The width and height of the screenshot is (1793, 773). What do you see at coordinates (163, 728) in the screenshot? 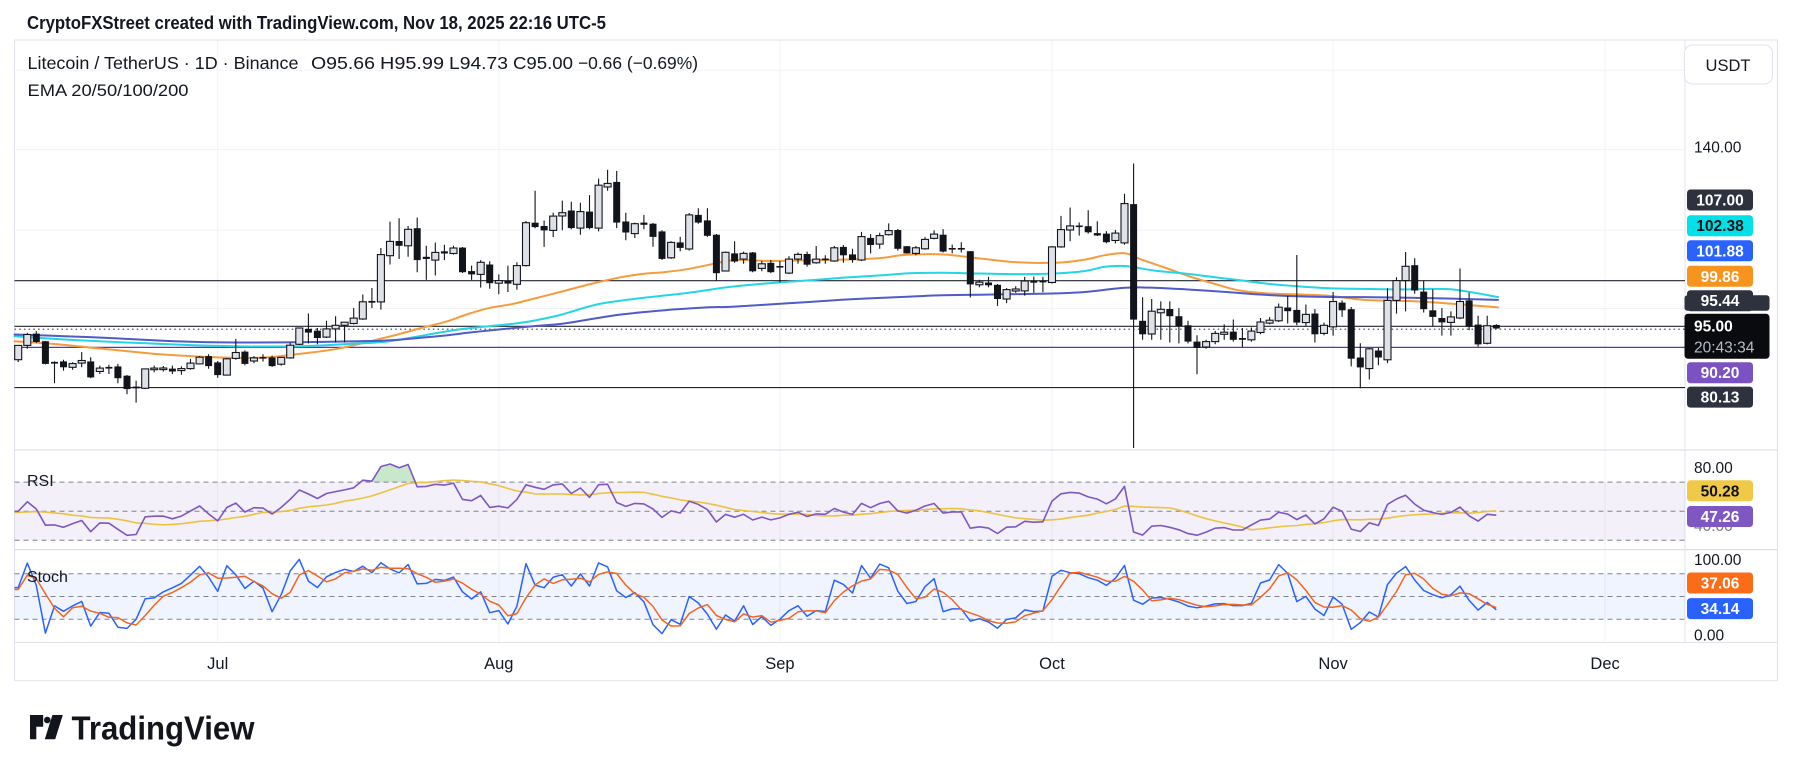
I see `svg-text: TradingView` at bounding box center [163, 728].